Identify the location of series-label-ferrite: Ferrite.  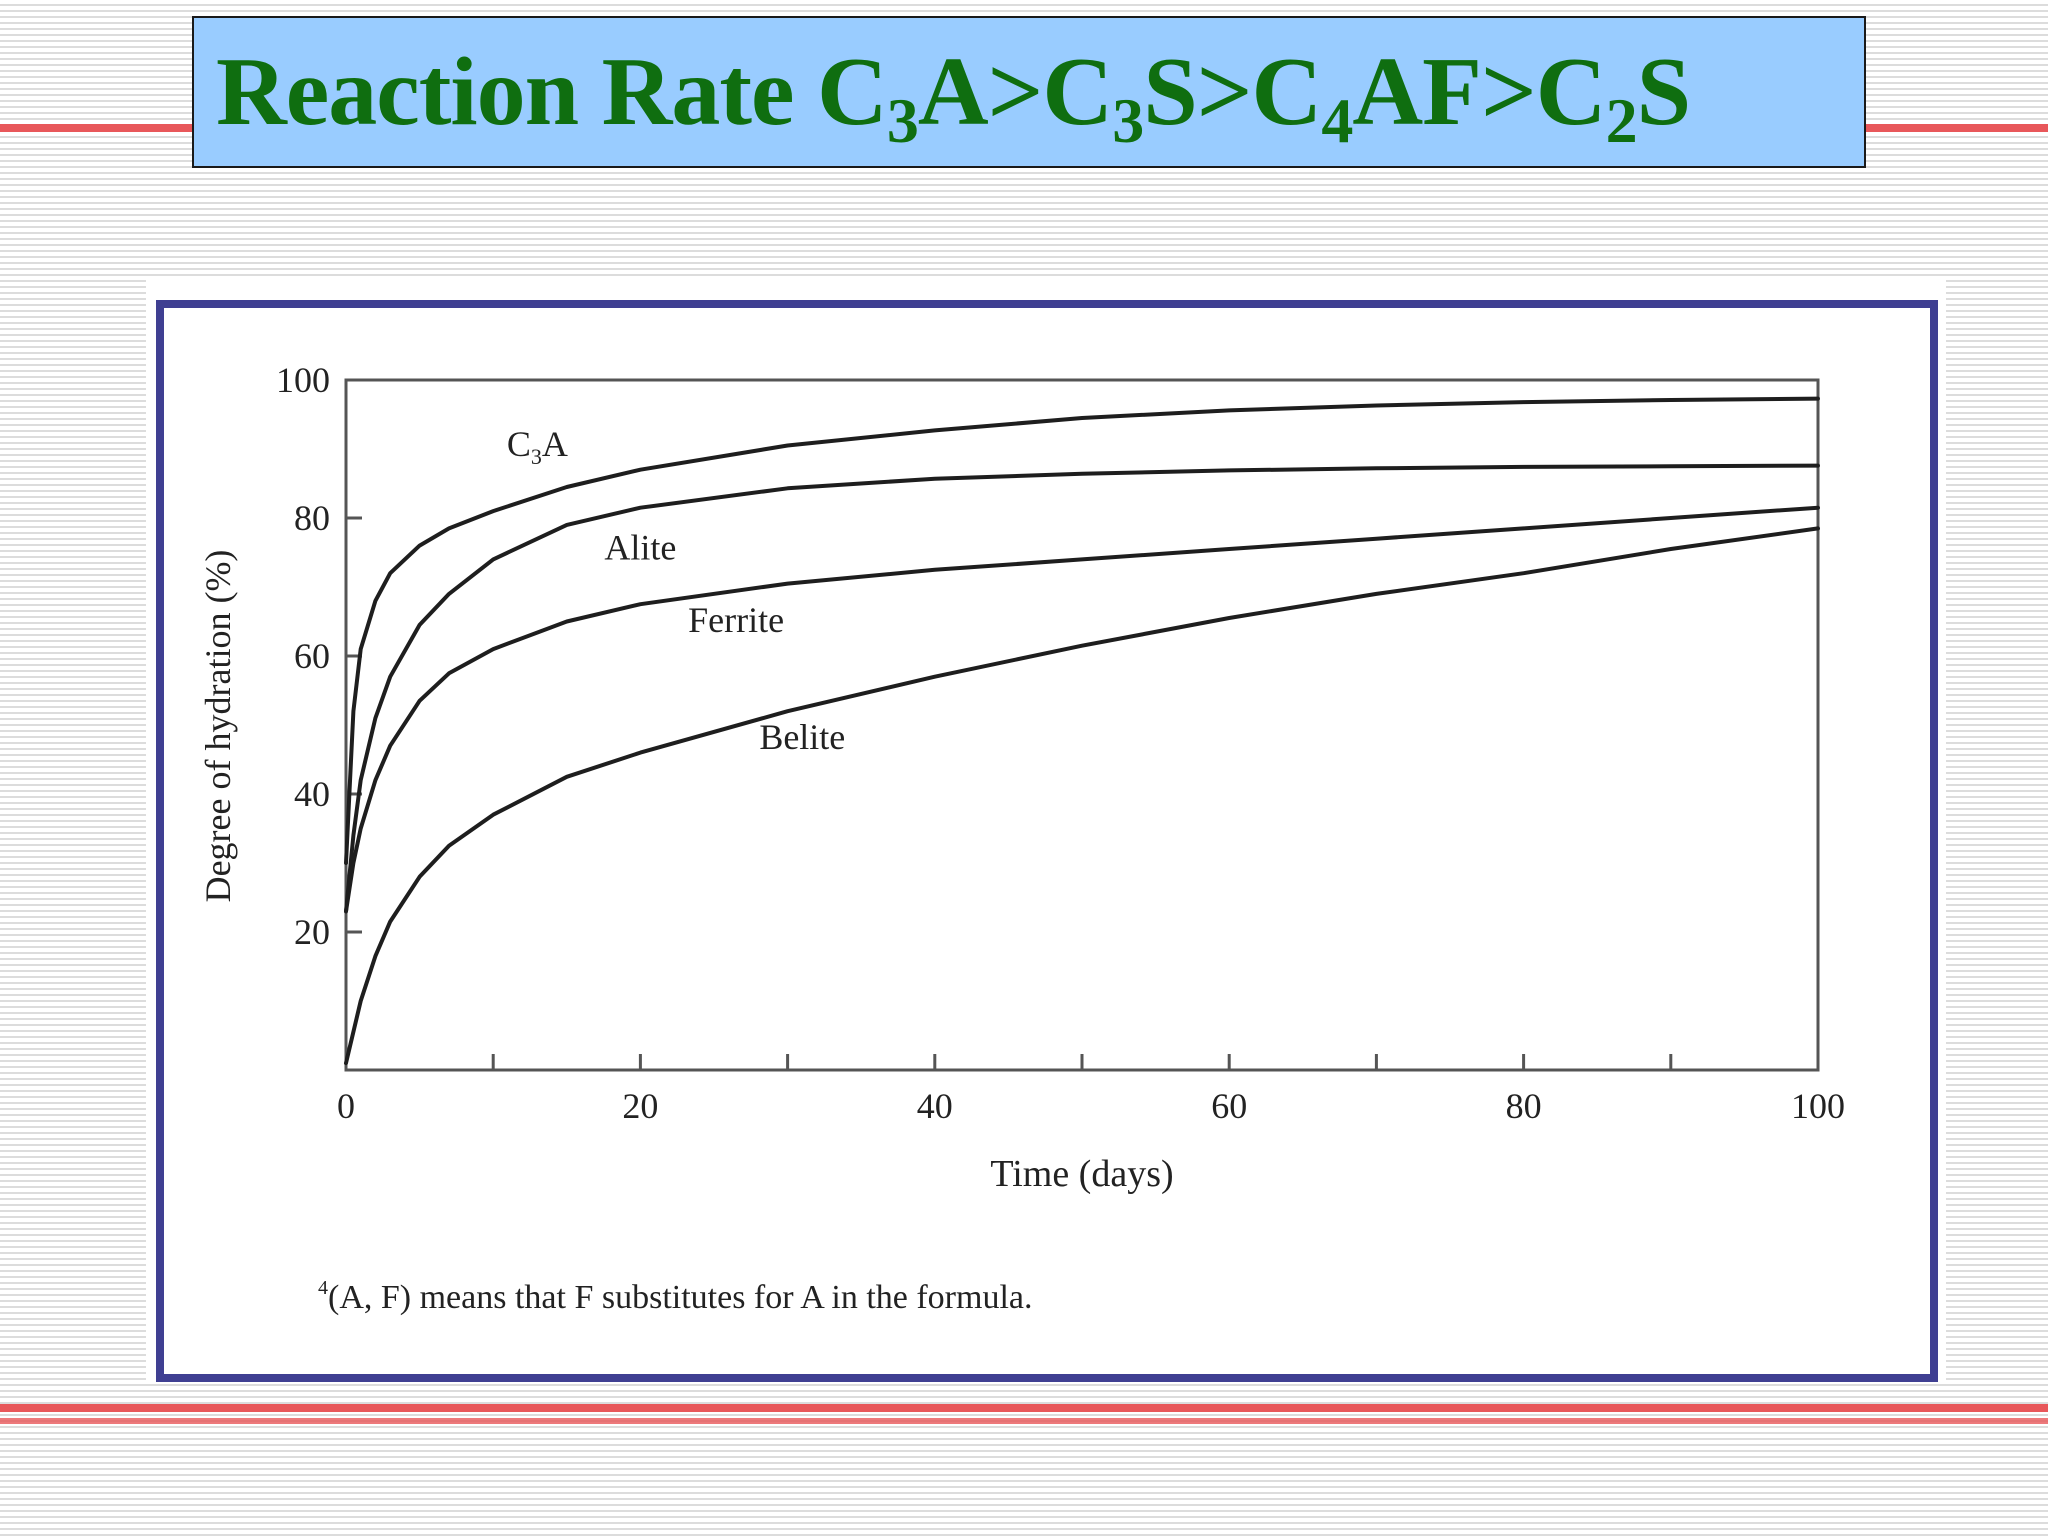
(736, 620).